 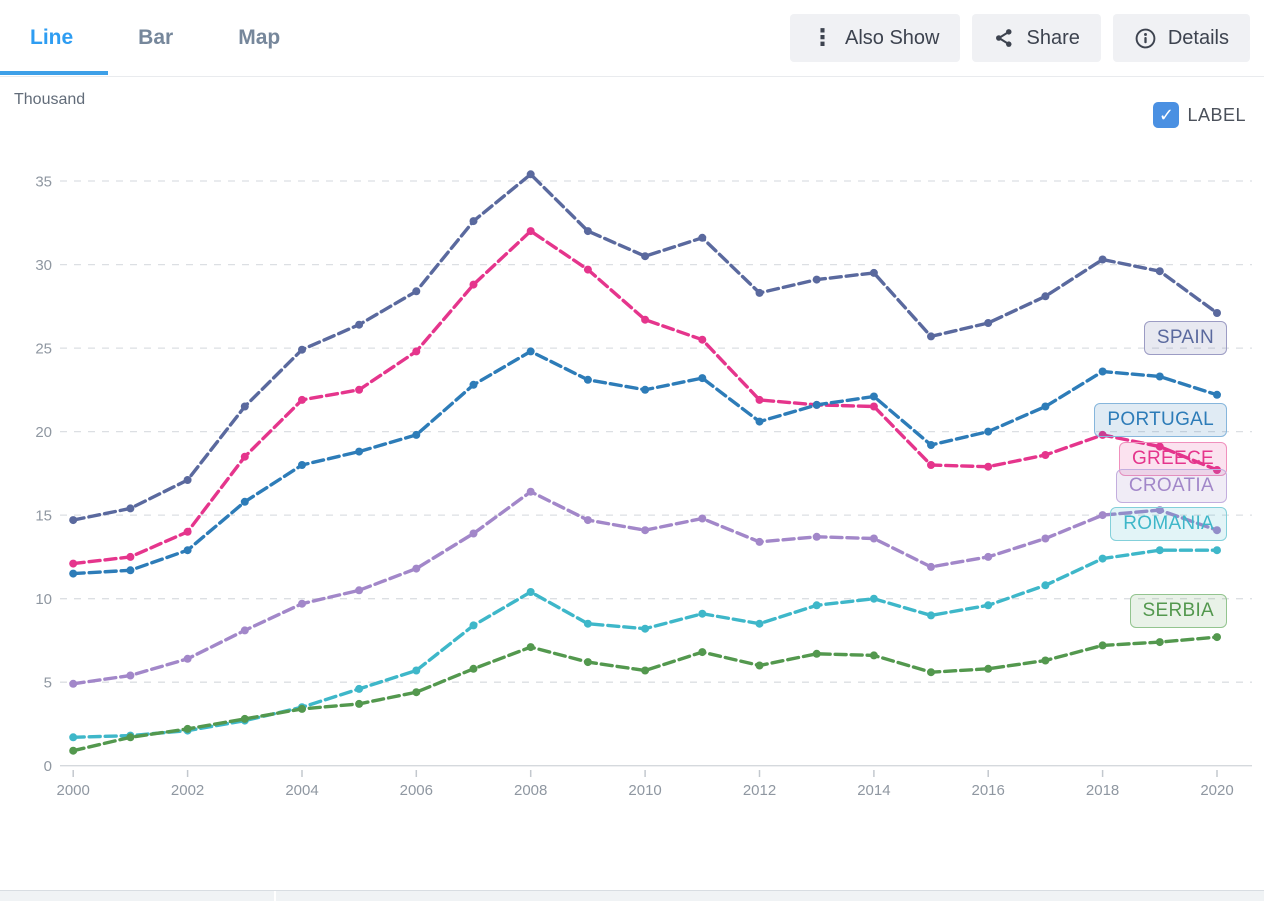 I want to click on svg-text: 10, so click(x=43, y=599).